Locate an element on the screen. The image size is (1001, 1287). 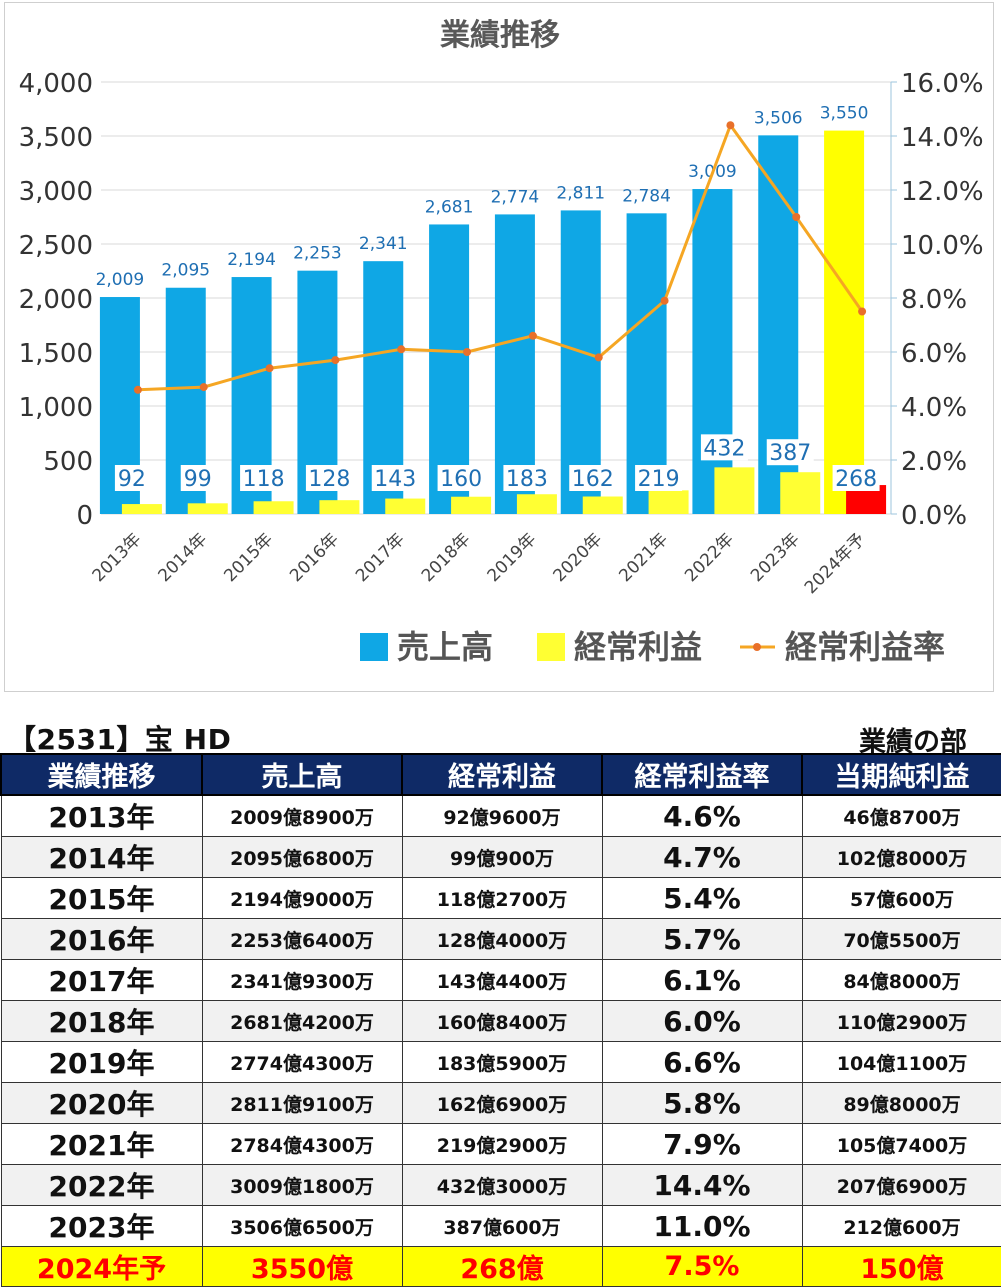
left-axis-tick-label: 4,000 is located at coordinates (56, 84).